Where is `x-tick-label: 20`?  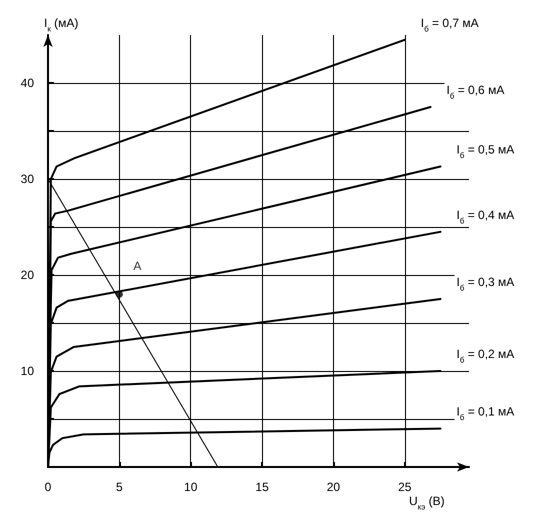 x-tick-label: 20 is located at coordinates (333, 487).